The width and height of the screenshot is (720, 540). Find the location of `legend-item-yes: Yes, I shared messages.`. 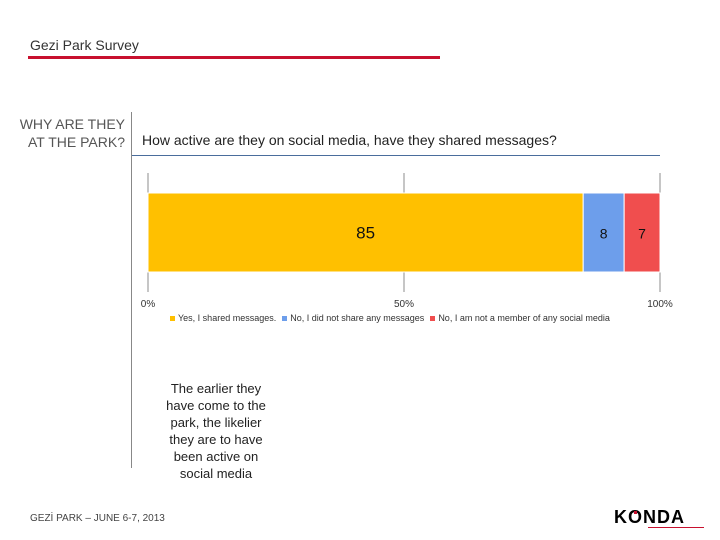

legend-item-yes: Yes, I shared messages. is located at coordinates (223, 318).